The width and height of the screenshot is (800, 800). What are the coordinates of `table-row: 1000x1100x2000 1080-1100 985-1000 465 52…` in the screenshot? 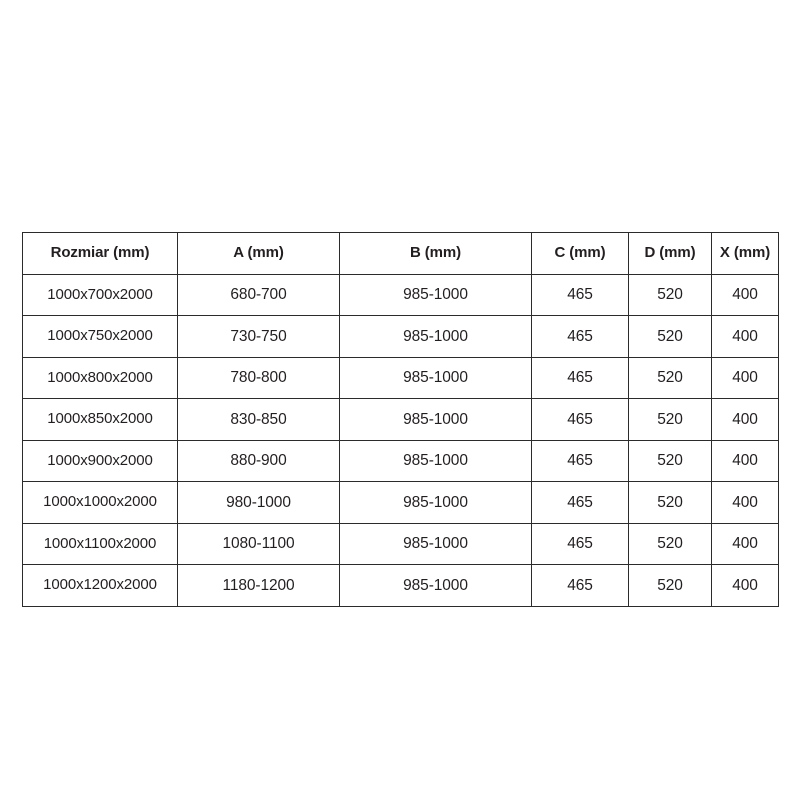 It's located at (400, 543).